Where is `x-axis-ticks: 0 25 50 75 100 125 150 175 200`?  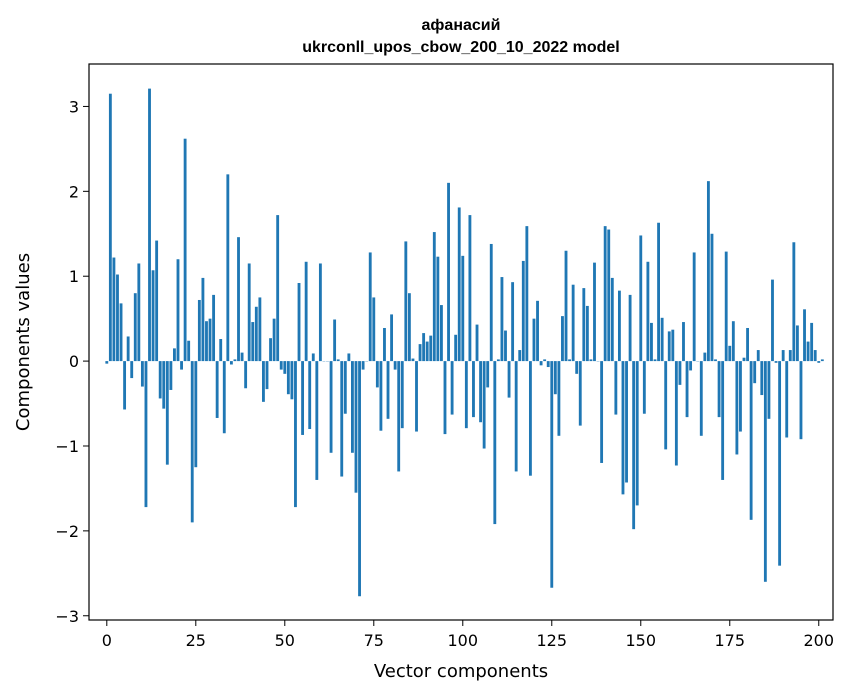
x-axis-ticks: 0 25 50 75 100 125 150 175 200 is located at coordinates (468, 635).